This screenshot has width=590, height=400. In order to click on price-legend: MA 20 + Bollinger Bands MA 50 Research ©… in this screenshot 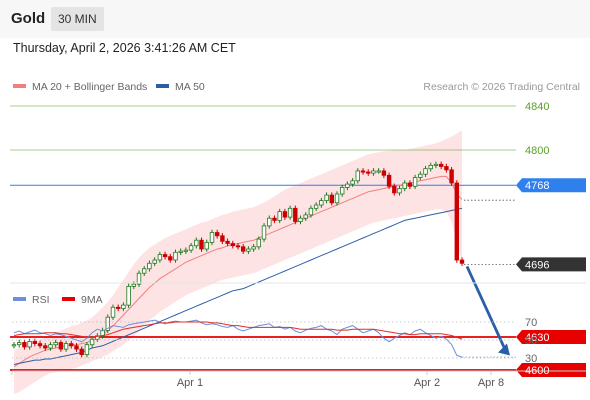, I will do `click(296, 87)`.